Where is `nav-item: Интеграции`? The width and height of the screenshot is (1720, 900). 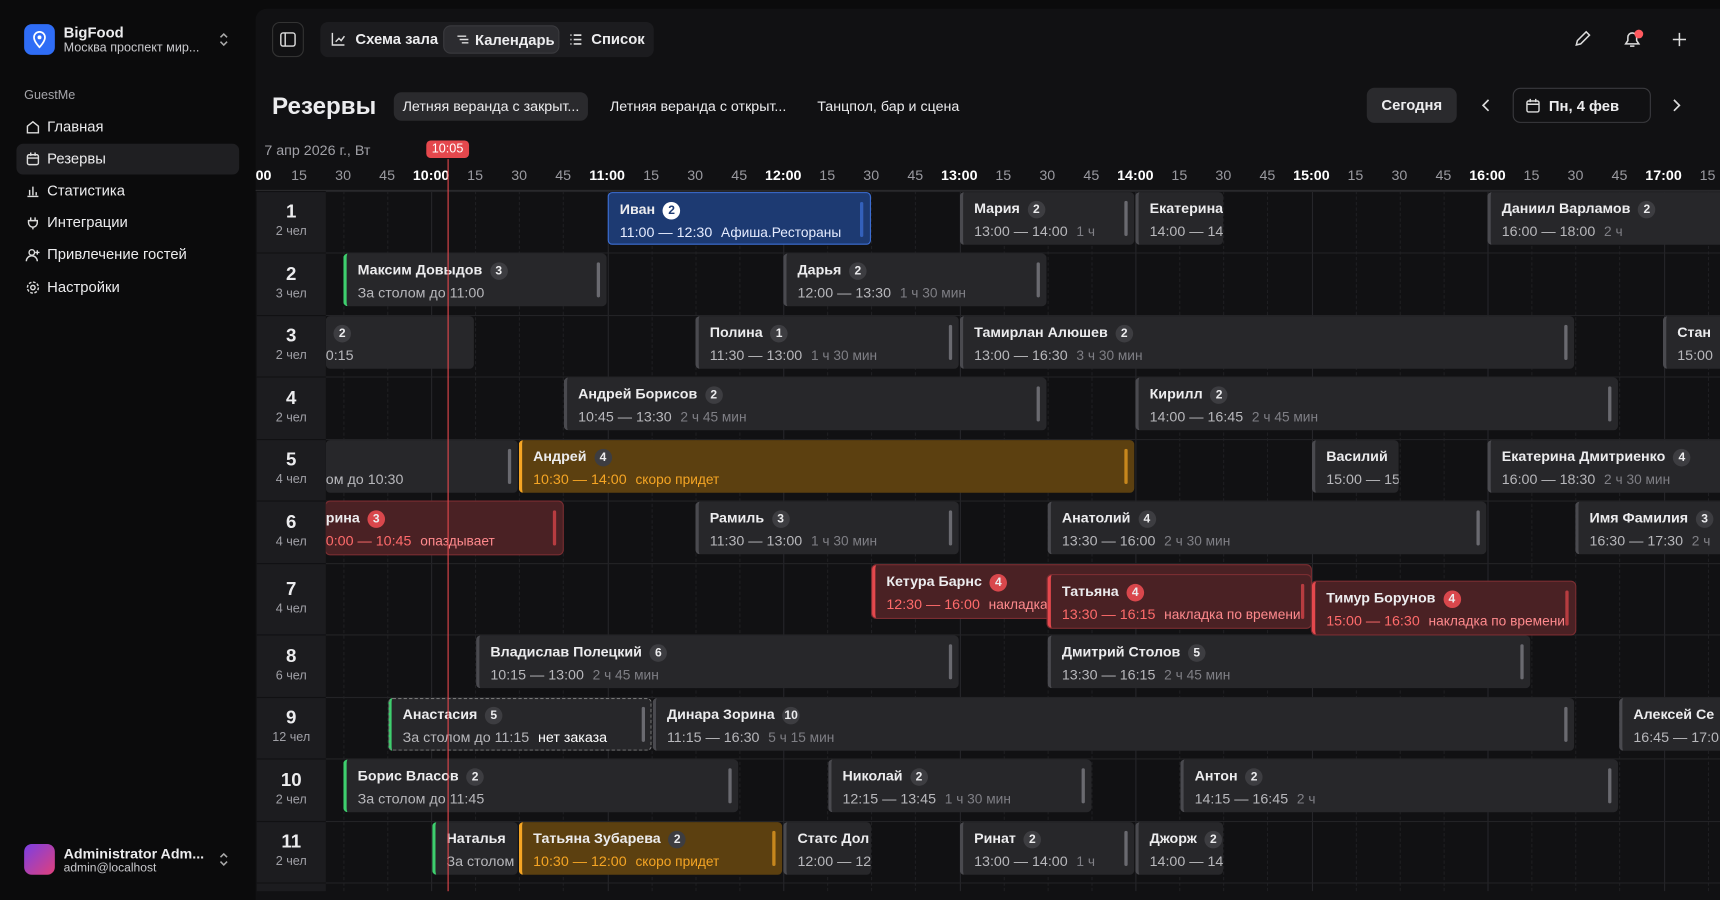 nav-item: Интеграции is located at coordinates (127, 222).